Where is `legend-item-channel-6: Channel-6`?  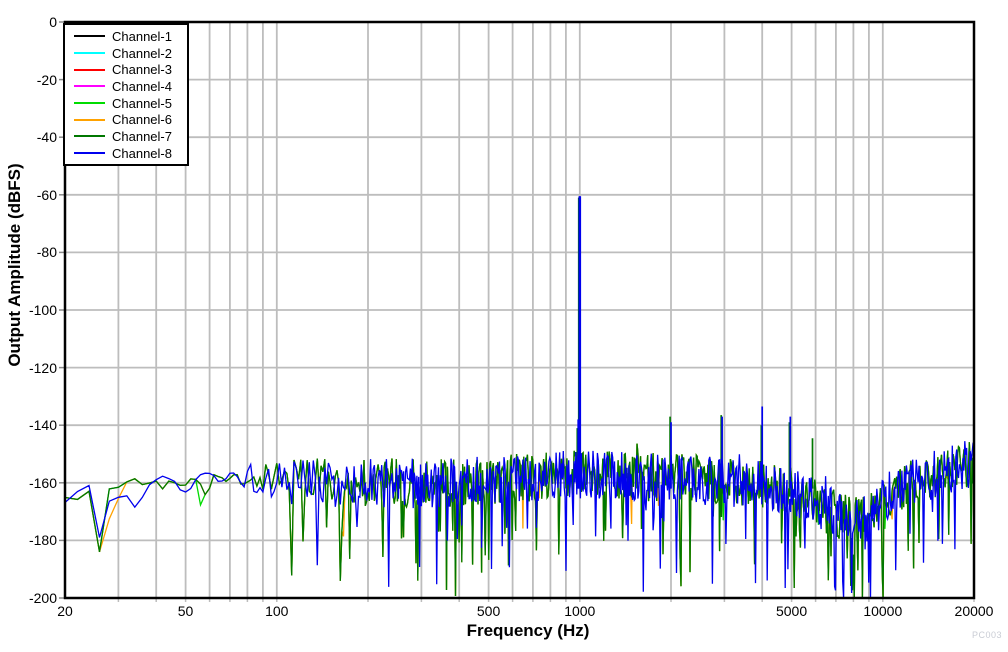 legend-item-channel-6: Channel-6 is located at coordinates (126, 119).